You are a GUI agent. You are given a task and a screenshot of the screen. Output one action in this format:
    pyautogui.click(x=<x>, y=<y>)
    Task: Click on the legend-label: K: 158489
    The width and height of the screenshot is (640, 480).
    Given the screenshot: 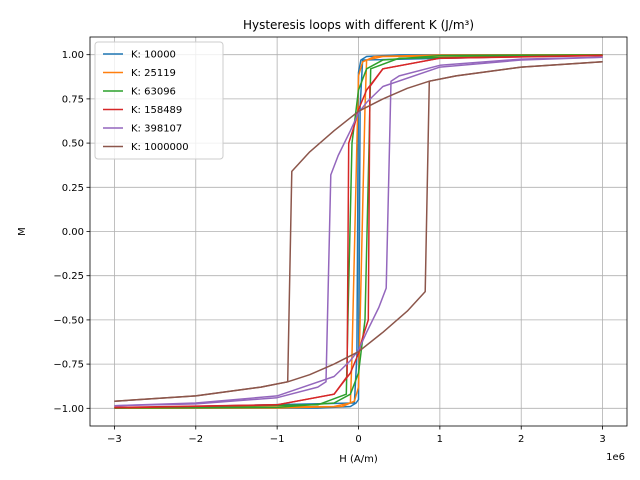 What is the action you would take?
    pyautogui.click(x=156, y=110)
    